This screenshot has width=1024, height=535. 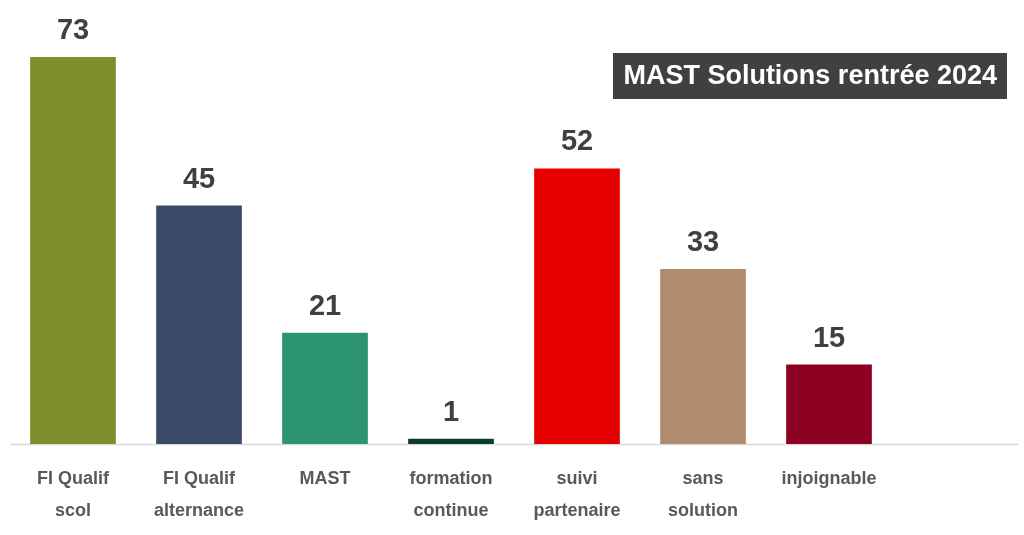 What do you see at coordinates (199, 177) in the screenshot?
I see `data-label: 45` at bounding box center [199, 177].